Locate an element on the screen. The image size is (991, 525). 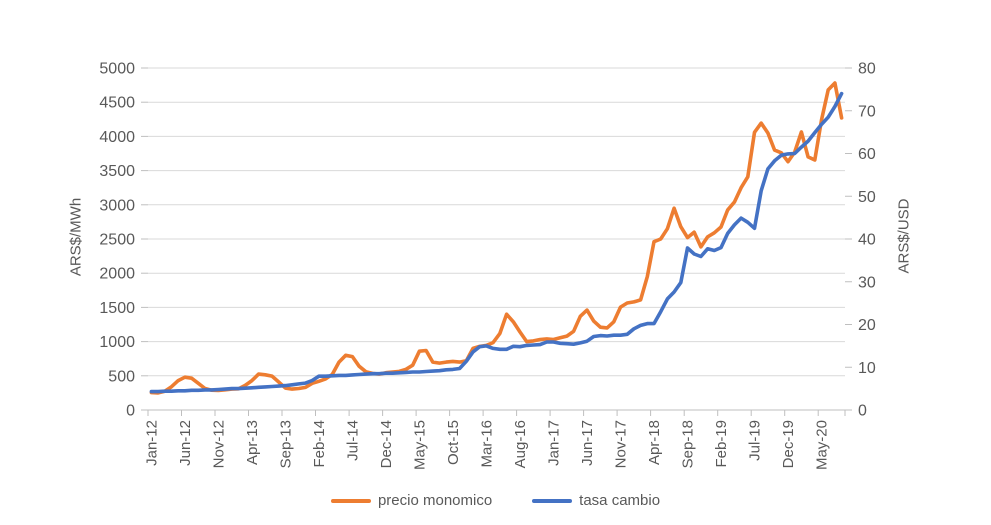
svg-text: 5000 is located at coordinates (117, 69).